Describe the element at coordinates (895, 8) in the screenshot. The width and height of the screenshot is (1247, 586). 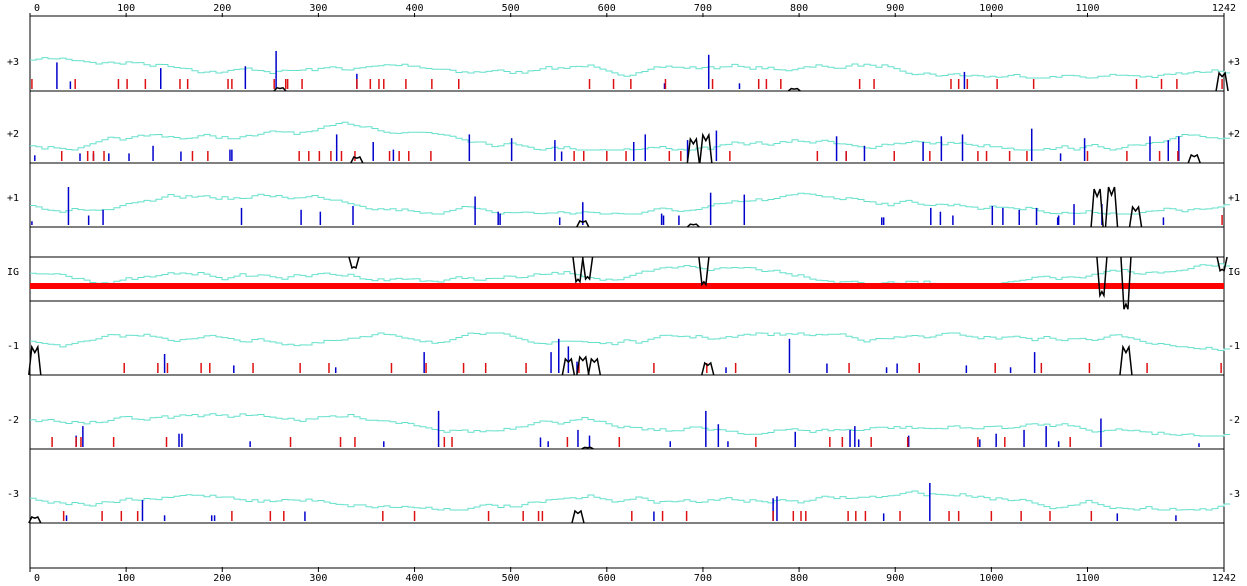
I see `x-tick-label-top: 900` at that location.